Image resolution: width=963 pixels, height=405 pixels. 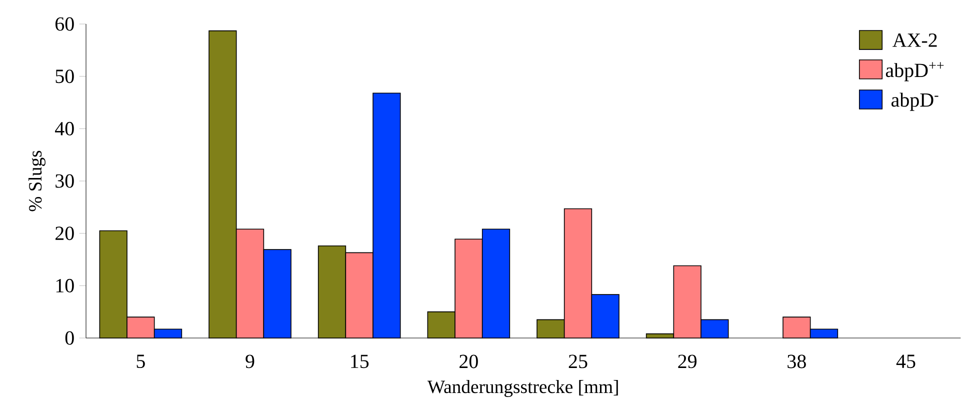 I want to click on legend-label: abpD$^{++}$, so click(x=915, y=72).